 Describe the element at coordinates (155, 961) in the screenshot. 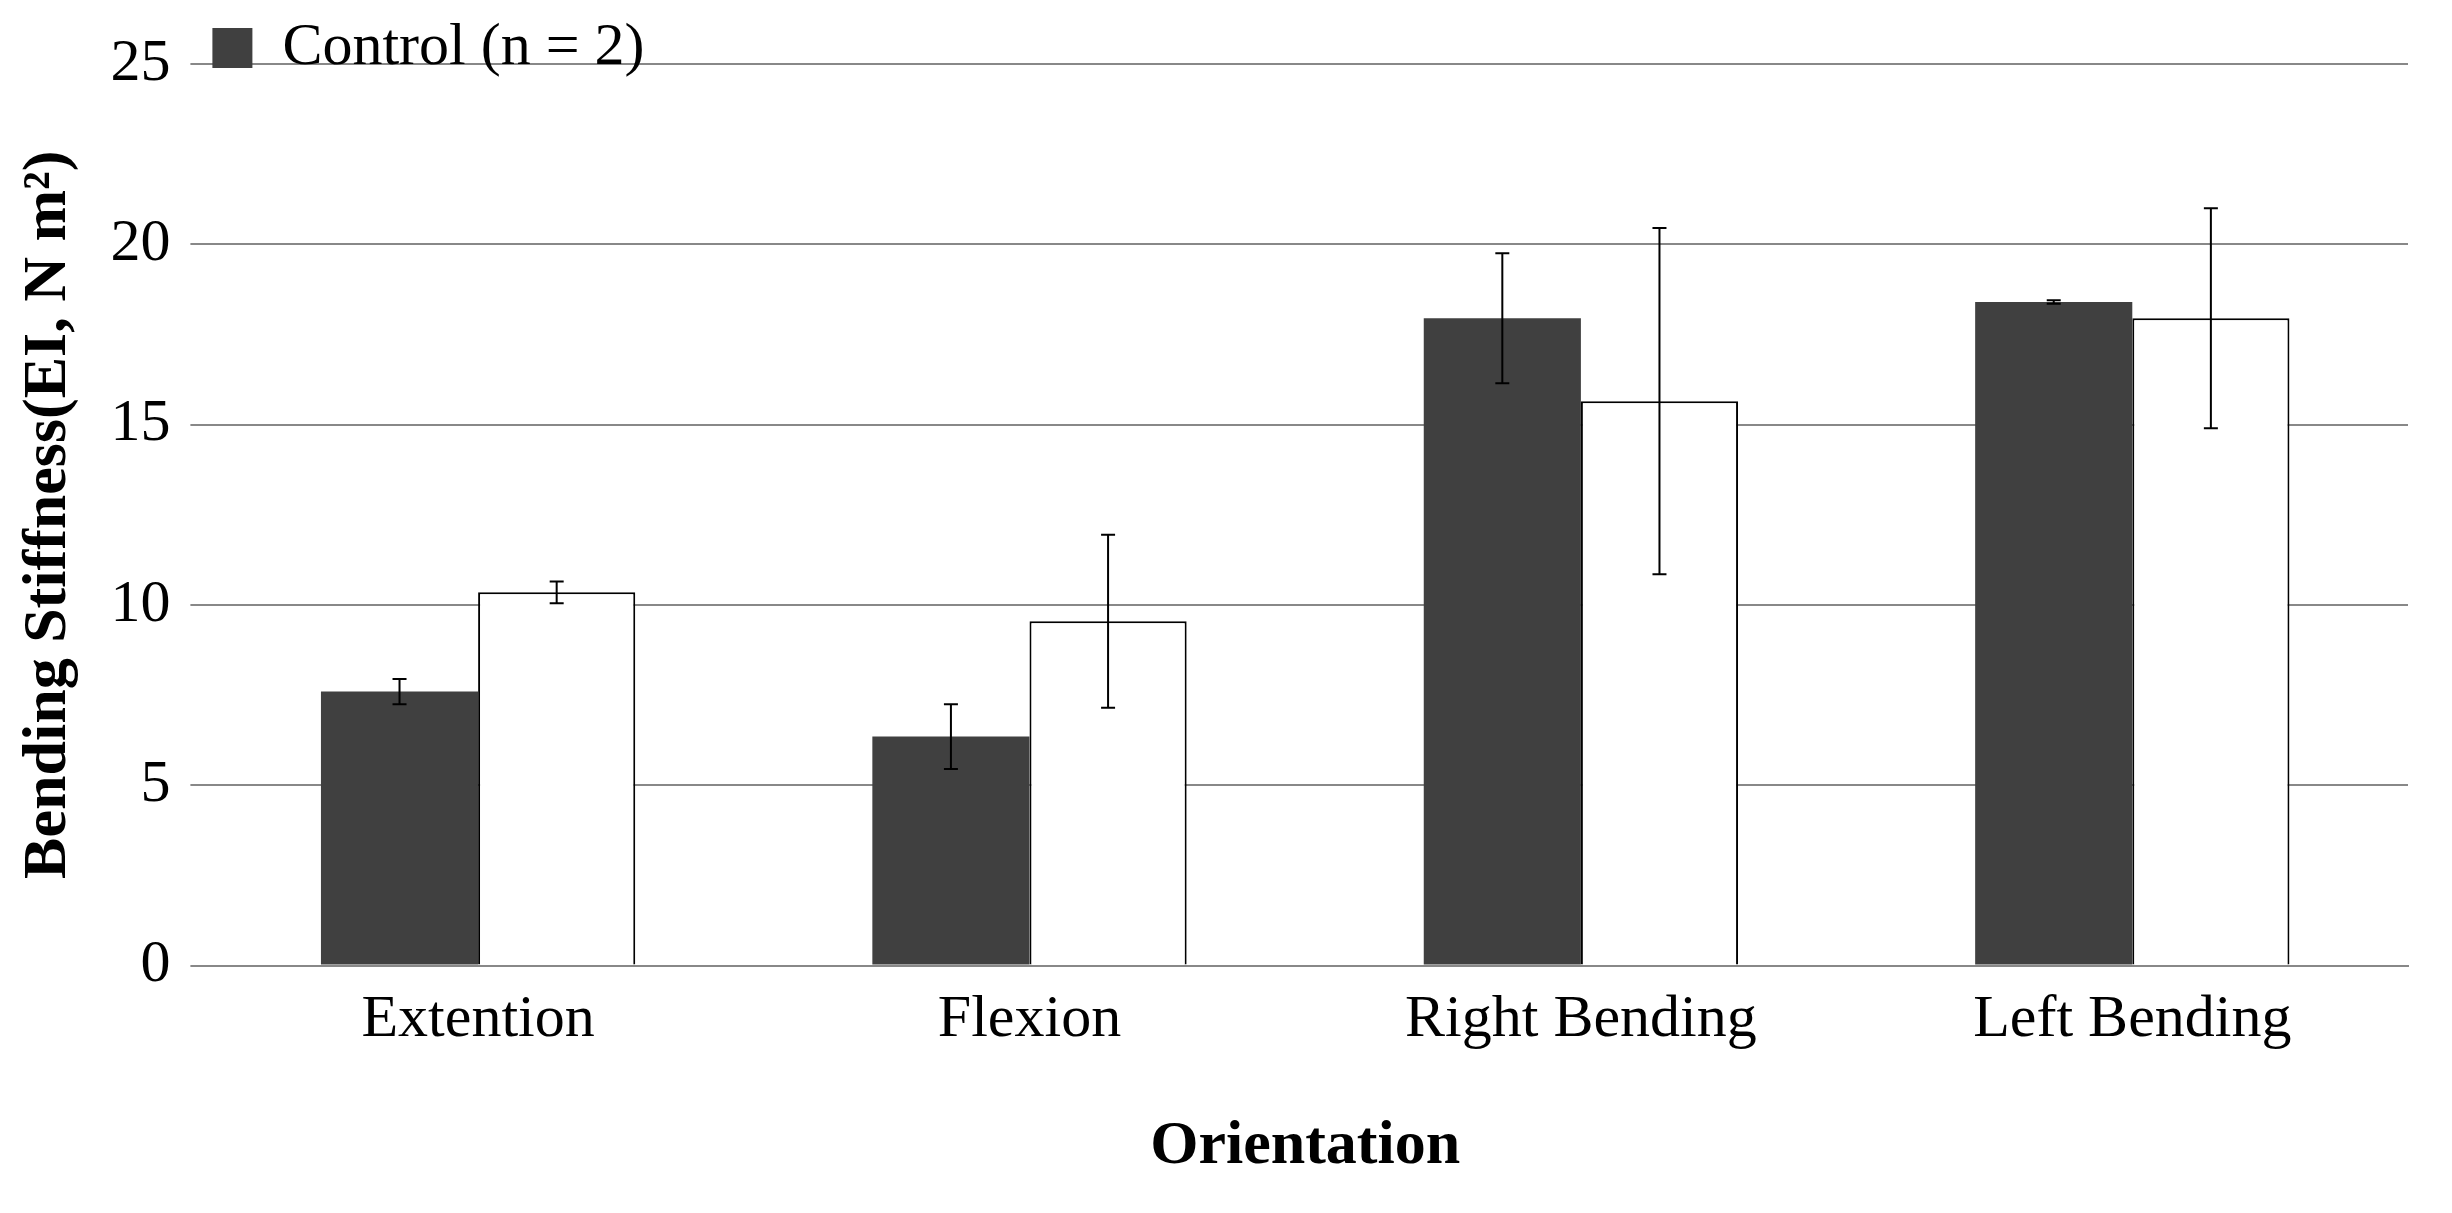

I see `y-tick-label: 0` at that location.